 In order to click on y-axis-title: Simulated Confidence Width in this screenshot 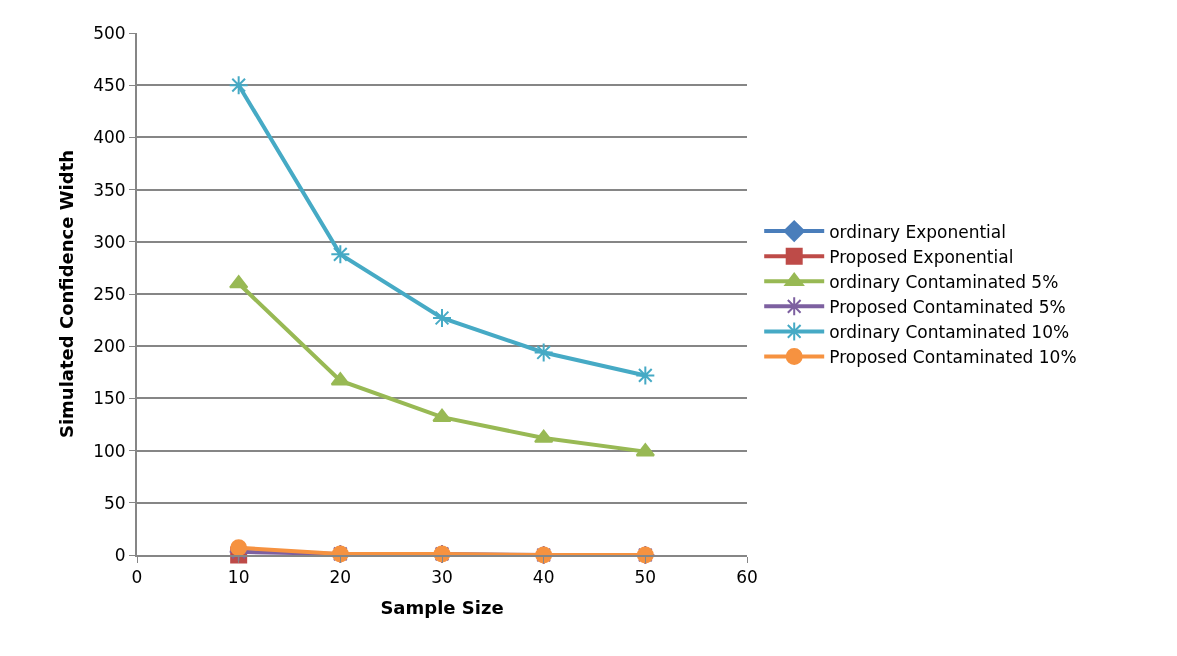, I will do `click(66, 294)`.